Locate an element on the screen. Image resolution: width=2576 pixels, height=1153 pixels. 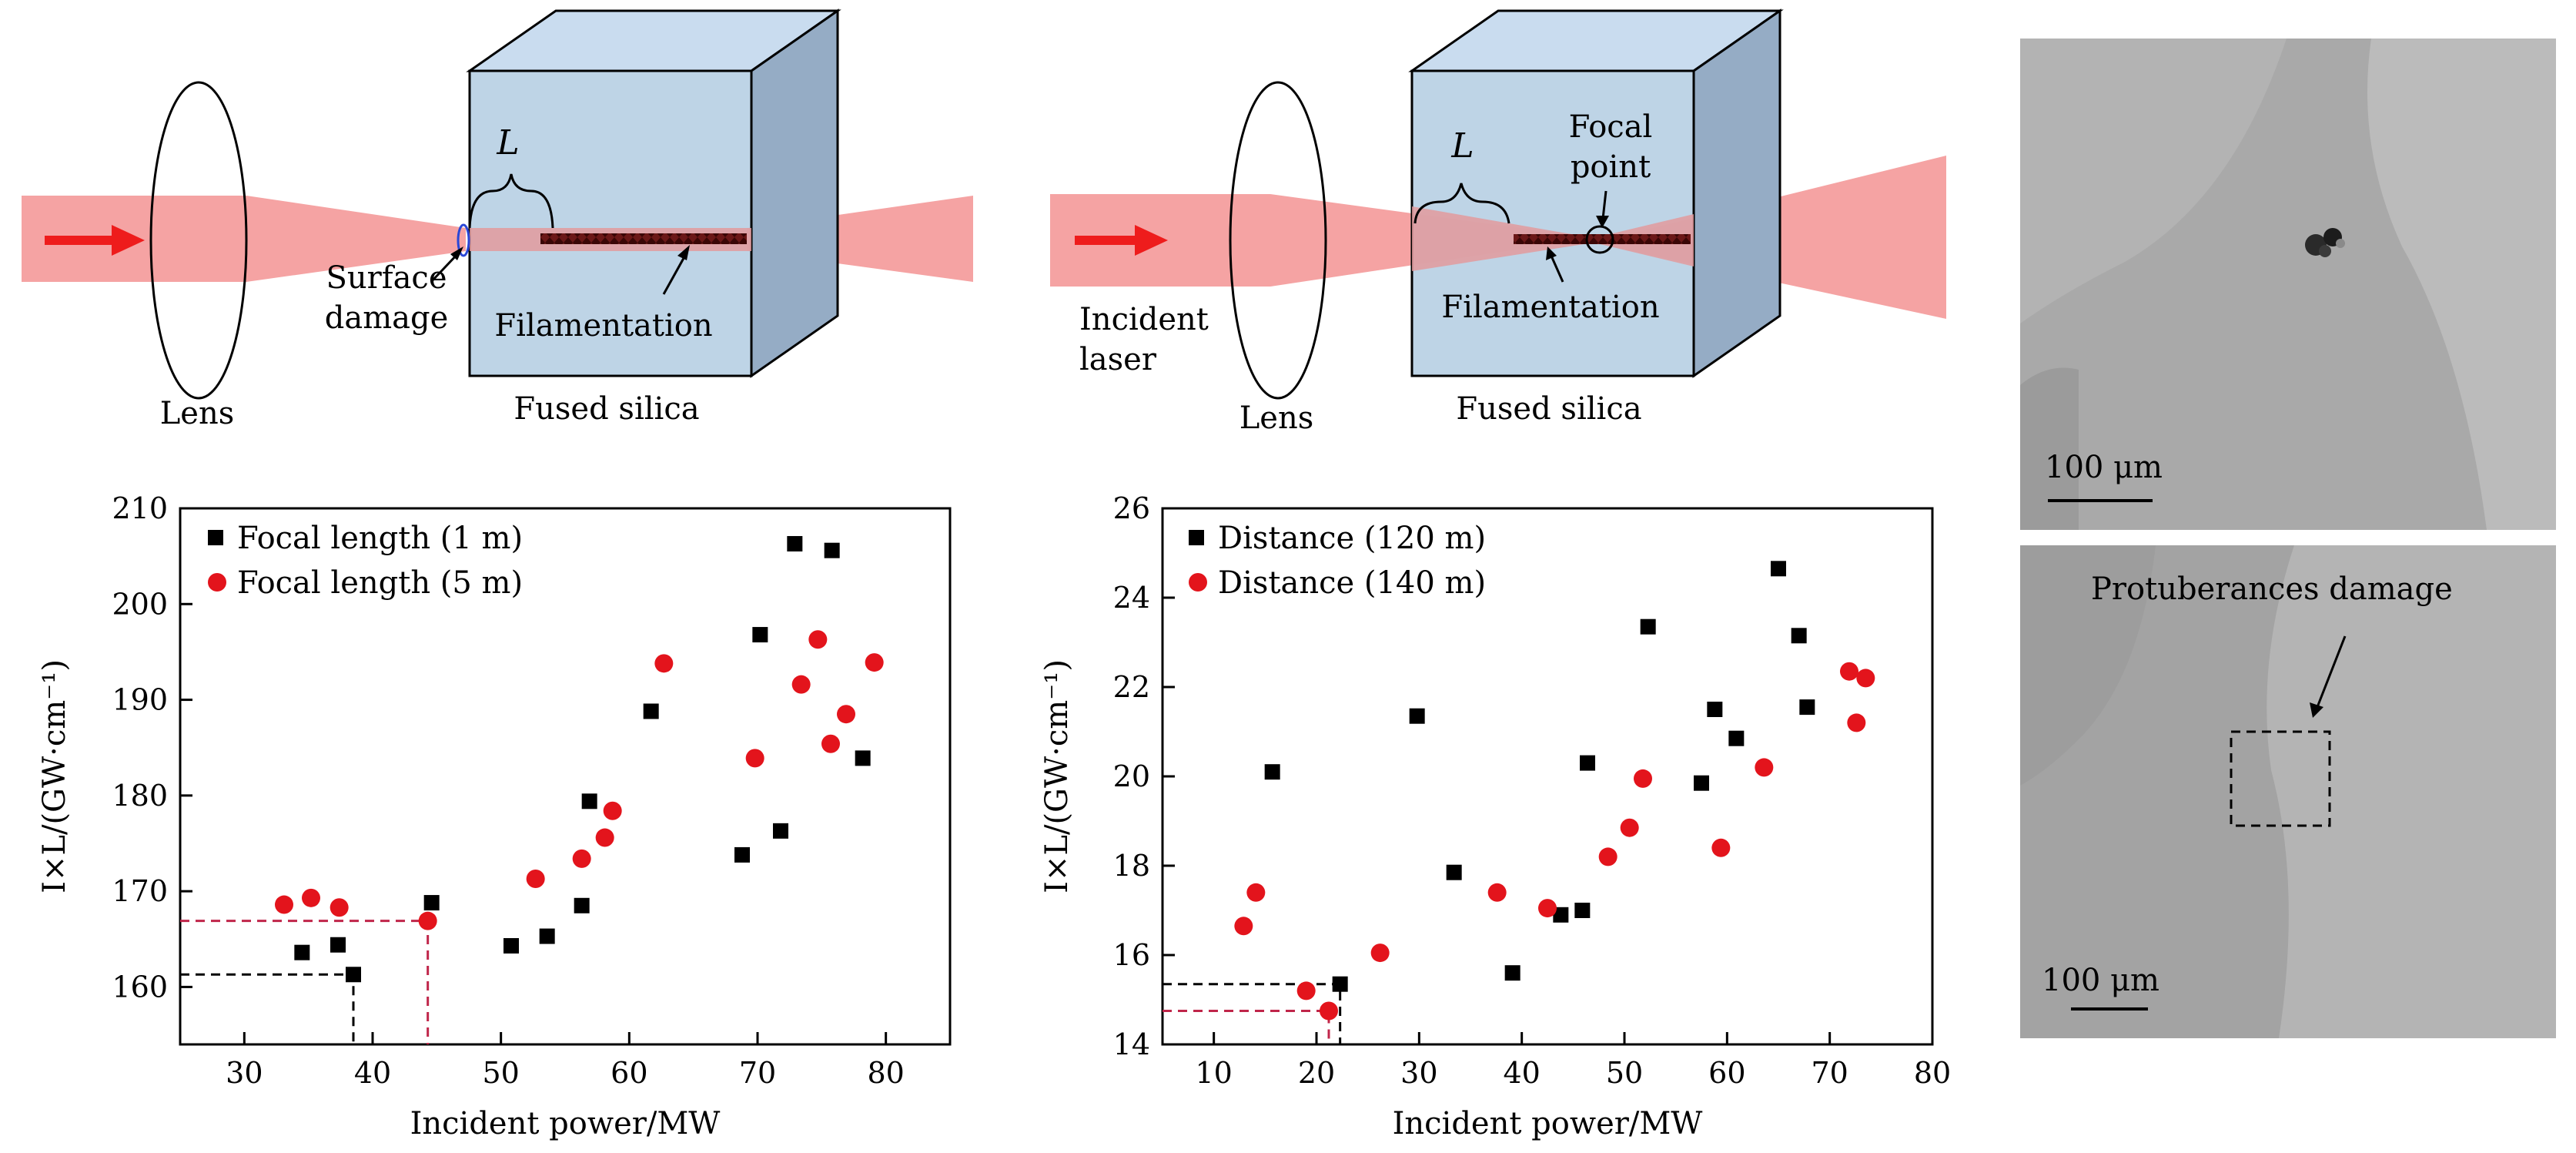
x-tick-label: 40 is located at coordinates (1521, 1073).